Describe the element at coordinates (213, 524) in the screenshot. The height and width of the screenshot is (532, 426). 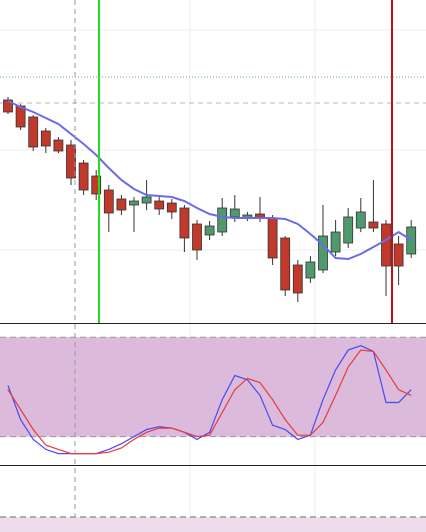
I see `lower-panel-band` at that location.